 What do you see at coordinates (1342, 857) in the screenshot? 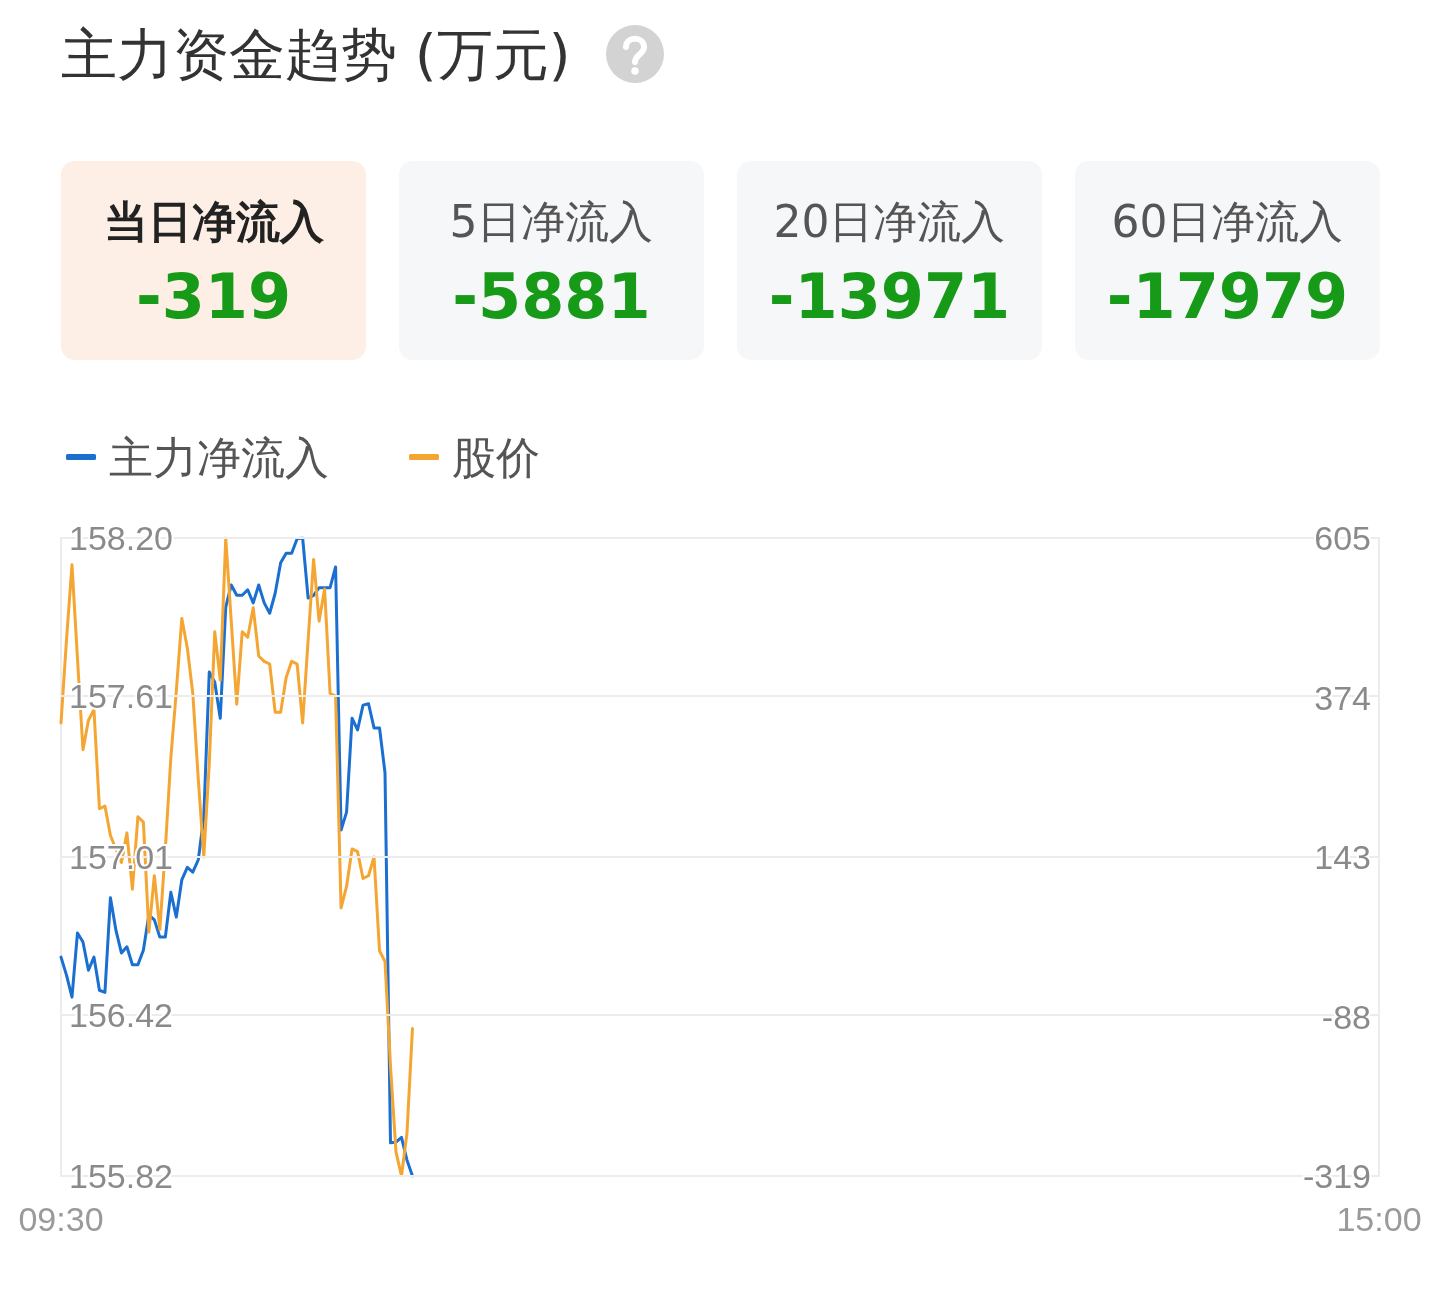
I see `y2-tick-label: 143` at bounding box center [1342, 857].